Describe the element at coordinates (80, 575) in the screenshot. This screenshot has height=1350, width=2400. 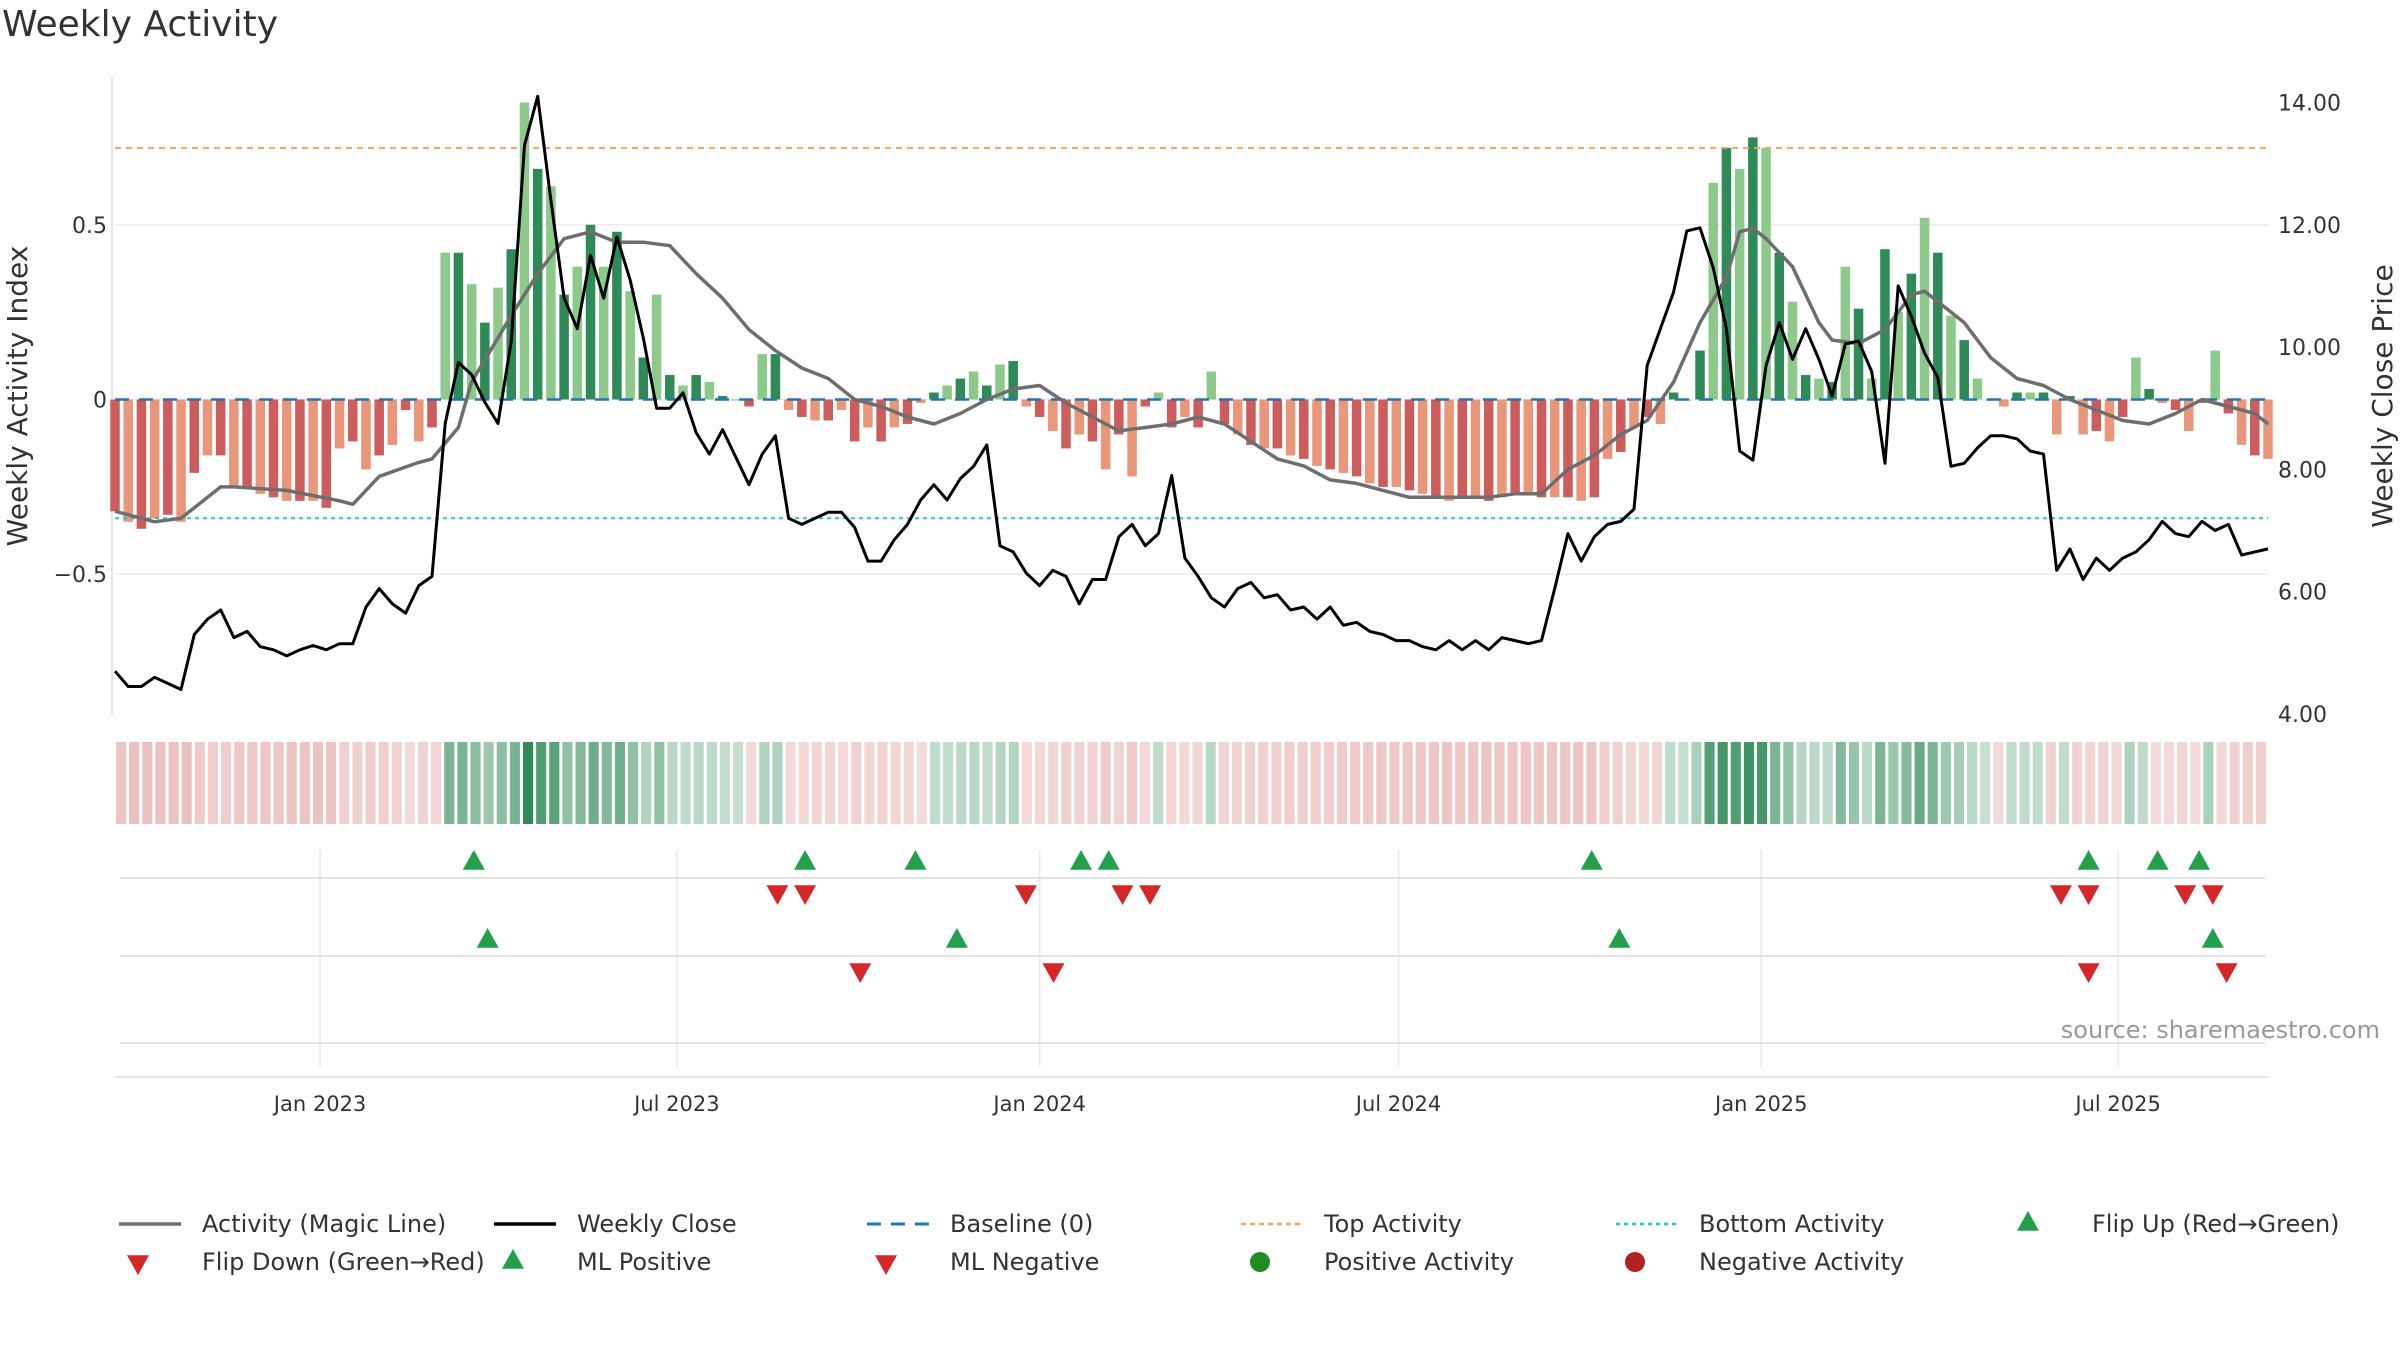
I see `y-tick-left: −0.5` at that location.